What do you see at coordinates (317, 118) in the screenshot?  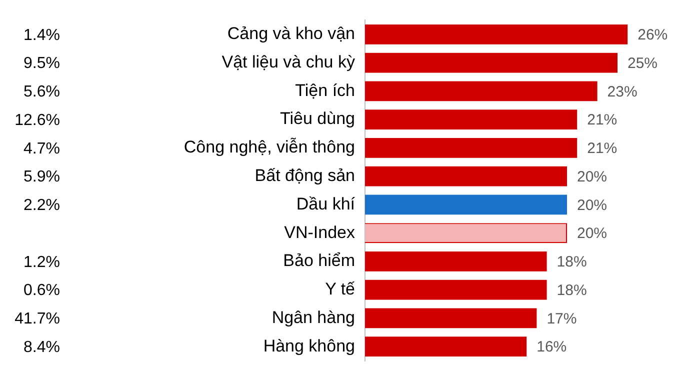 I see `y-tick-label: Tiêu dùng` at bounding box center [317, 118].